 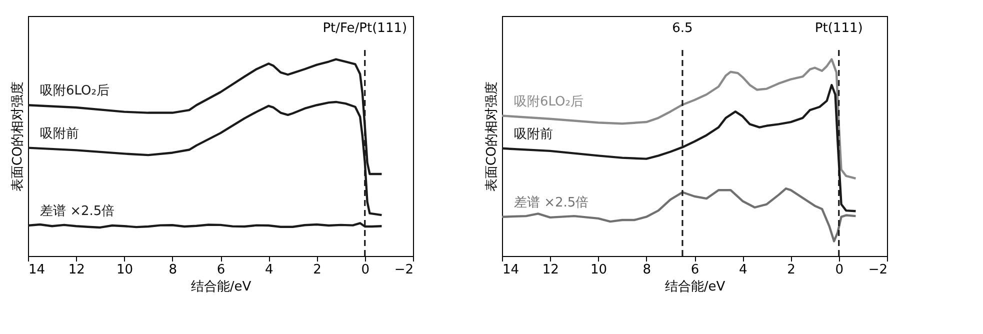 What do you see at coordinates (682, 28) in the screenshot?
I see `ref-line-label: 6.5` at bounding box center [682, 28].